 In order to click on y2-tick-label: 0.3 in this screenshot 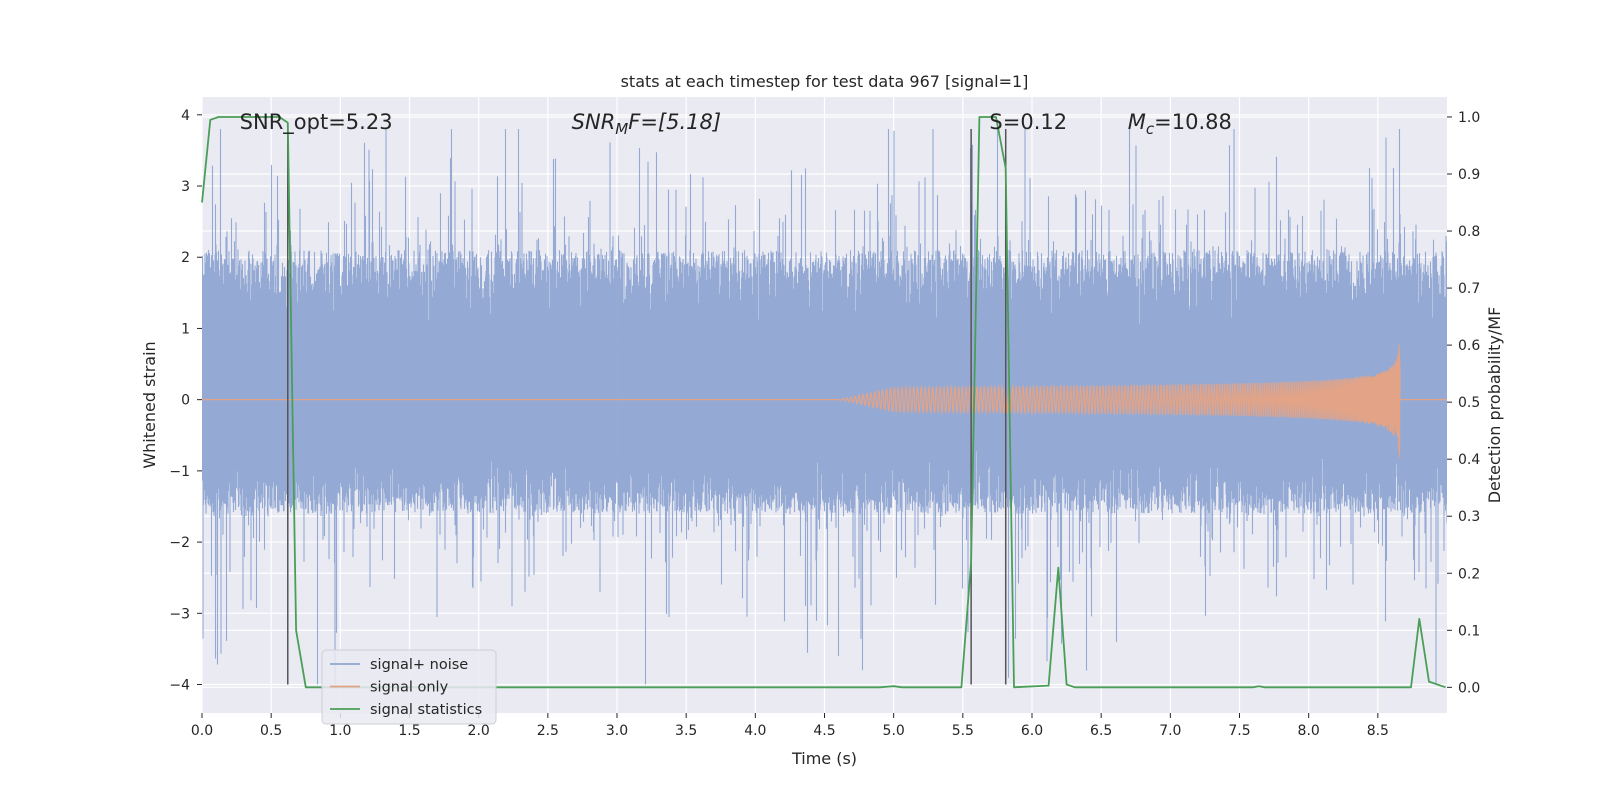, I will do `click(1469, 517)`.